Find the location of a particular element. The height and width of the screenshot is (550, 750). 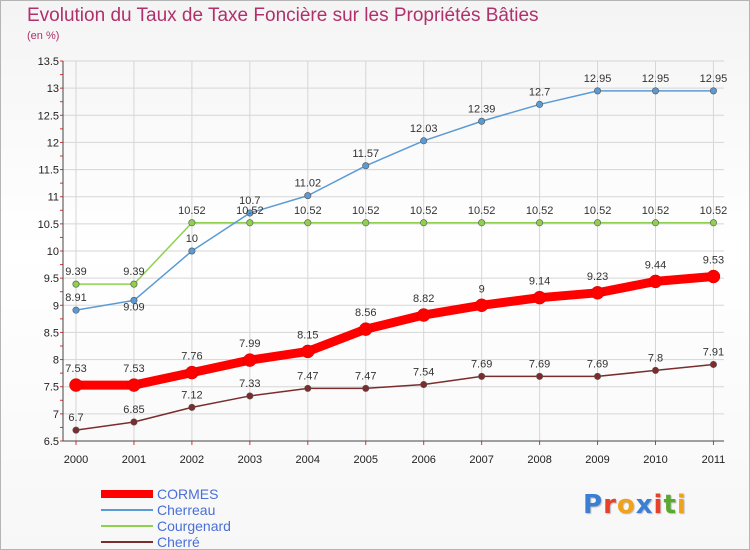

y-tick-label: 12.5 is located at coordinates (48, 116).